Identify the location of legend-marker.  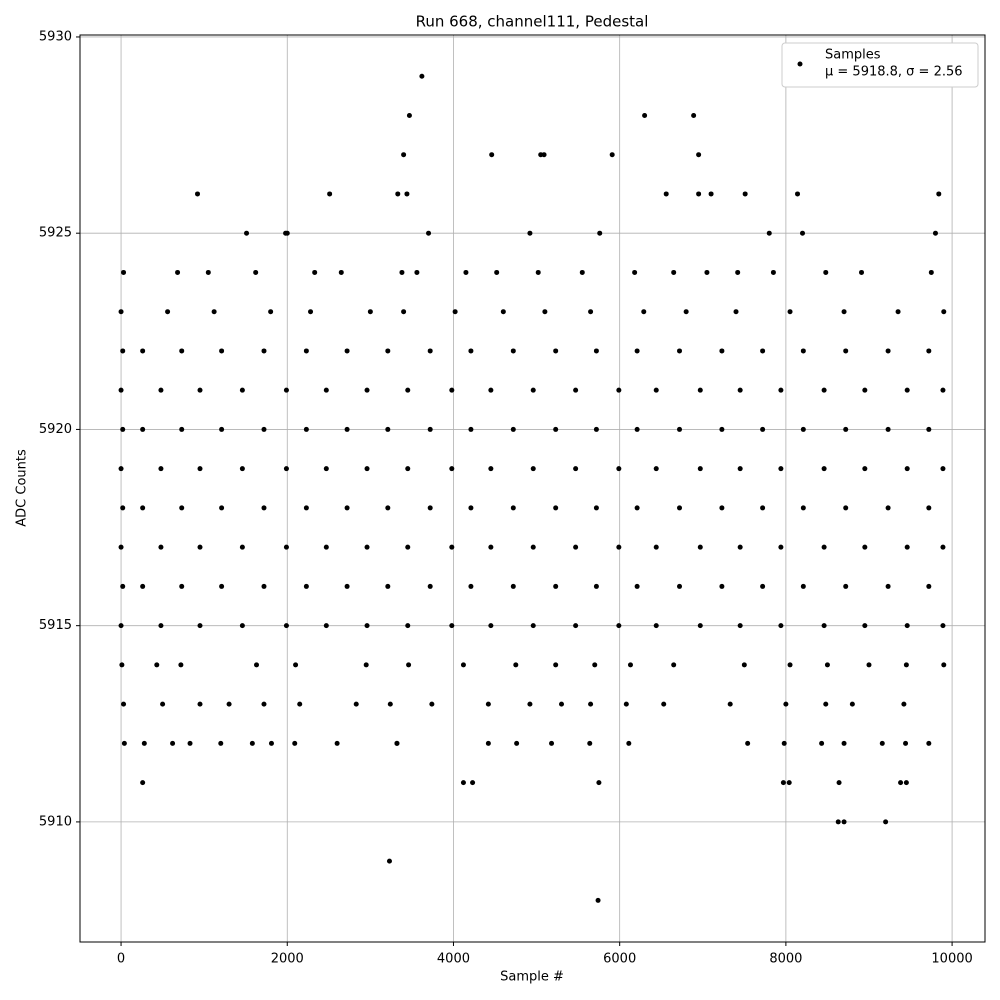
(800, 64).